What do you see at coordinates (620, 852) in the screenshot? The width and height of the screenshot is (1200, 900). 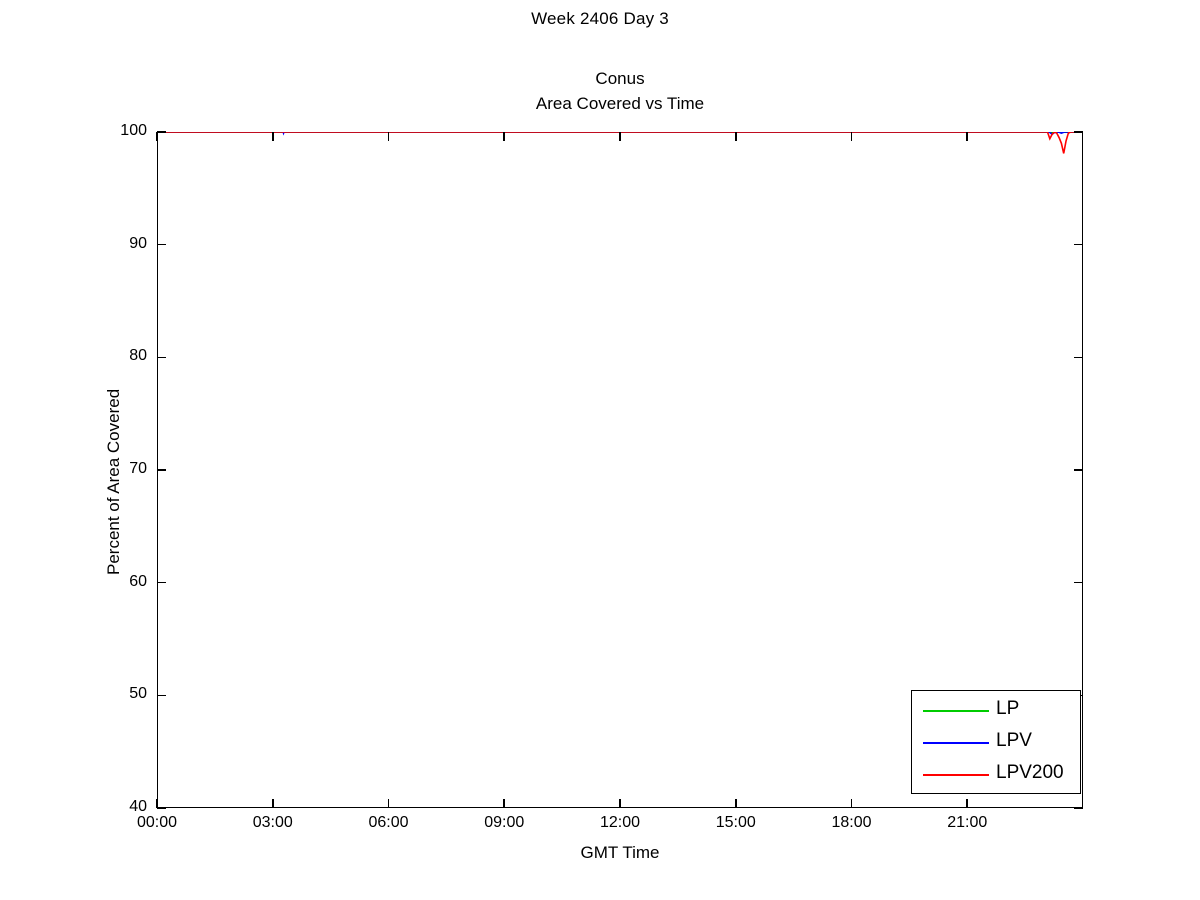 I see `x-axis-label: GMT Time` at bounding box center [620, 852].